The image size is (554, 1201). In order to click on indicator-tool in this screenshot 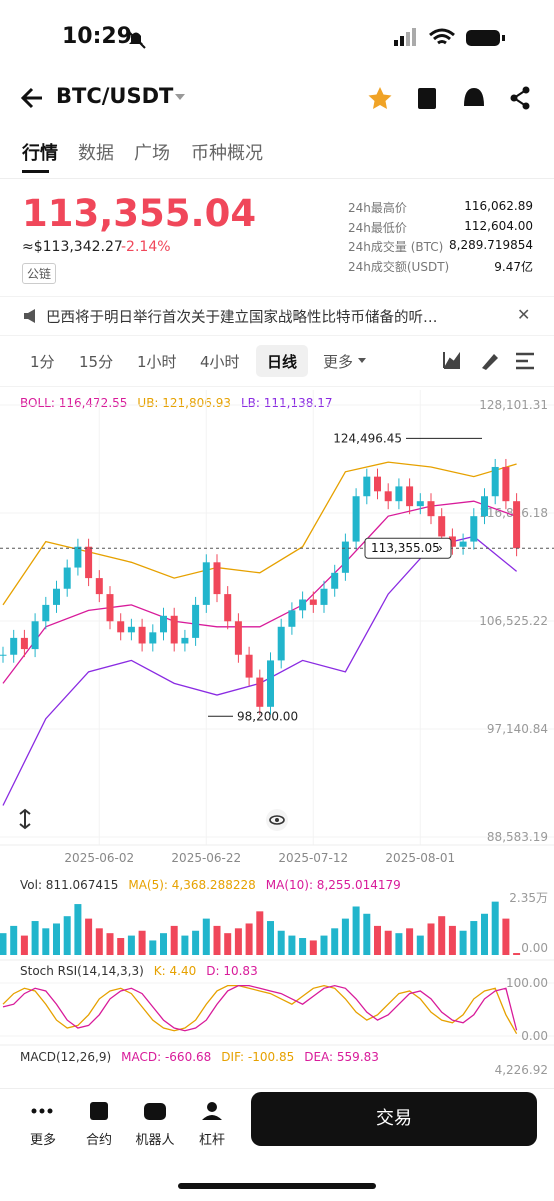, I will do `click(451, 360)`.